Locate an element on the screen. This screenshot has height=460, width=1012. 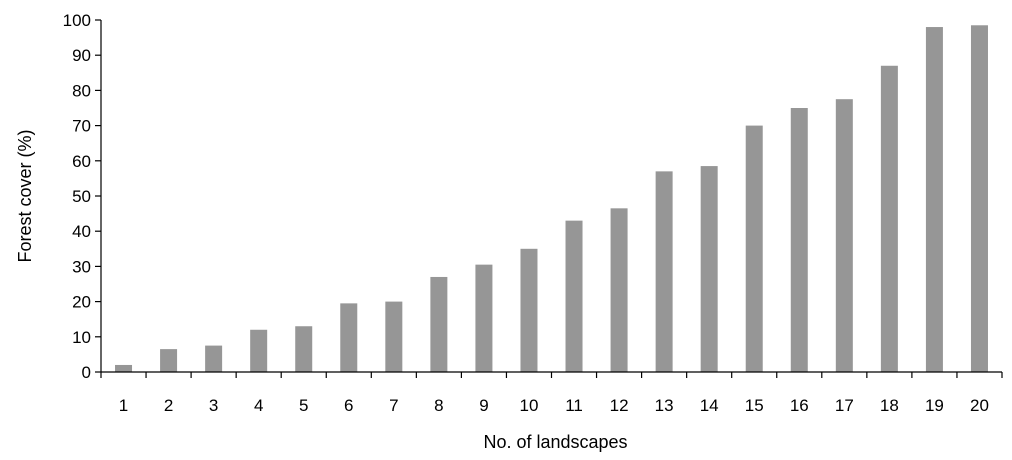
x-tick-label: 1 is located at coordinates (123, 405).